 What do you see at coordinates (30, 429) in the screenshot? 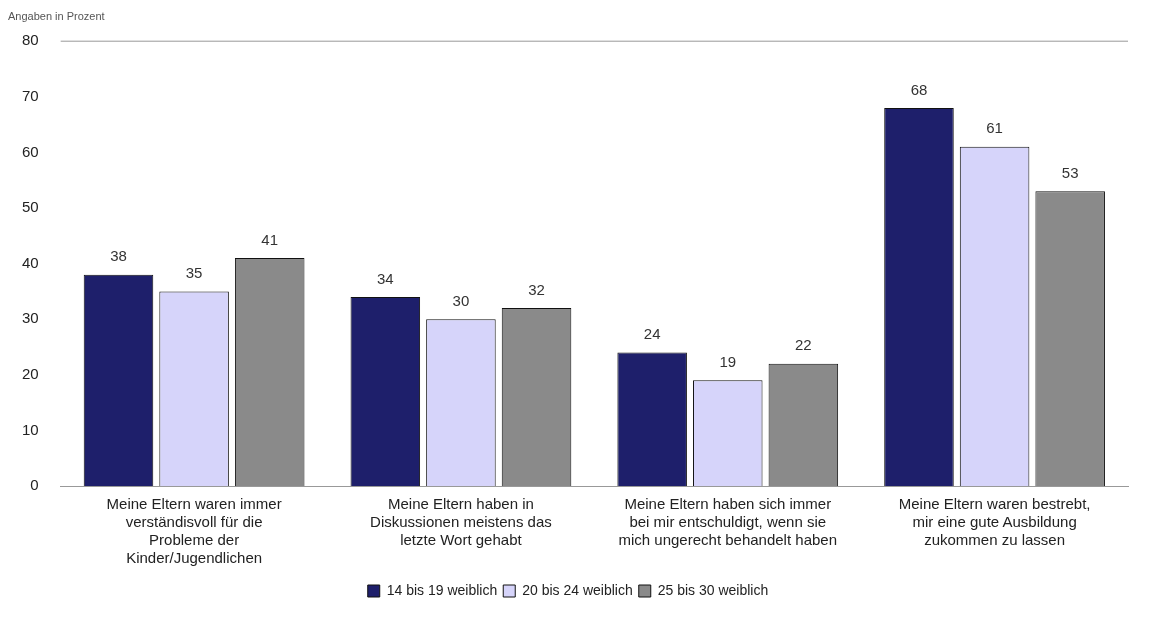
I see `y-tick-label: 10` at bounding box center [30, 429].